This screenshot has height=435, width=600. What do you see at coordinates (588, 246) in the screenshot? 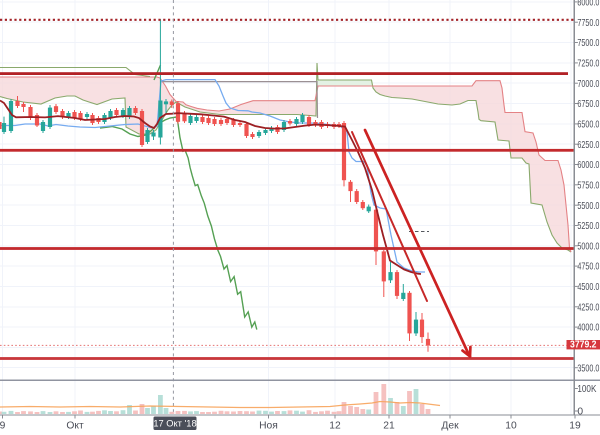
I see `svg-text: 5000.0` at bounding box center [588, 246].